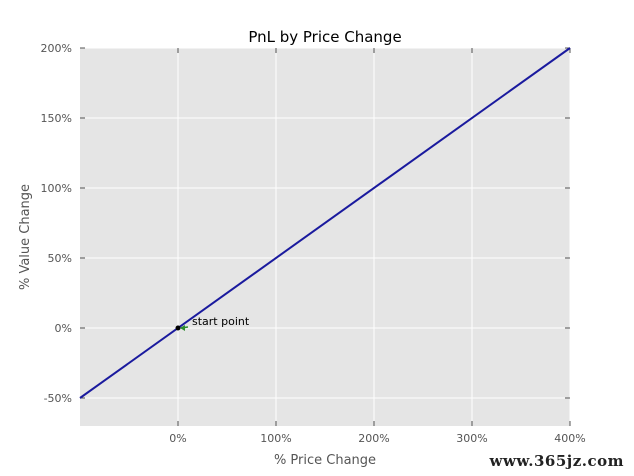 The image size is (634, 476). I want to click on y-tick-label: 50%, so click(60, 258).